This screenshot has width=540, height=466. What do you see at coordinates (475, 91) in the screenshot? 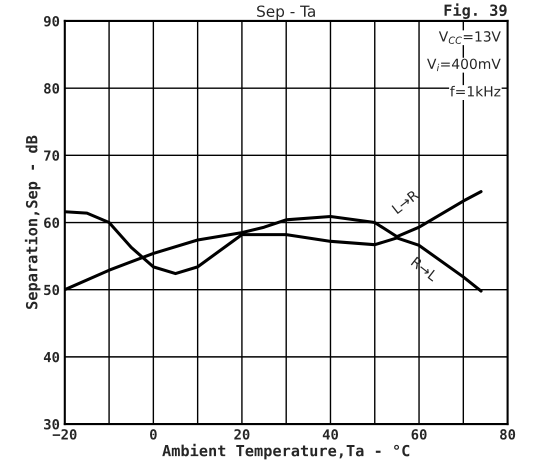
I see `annotation: f=1kHz` at bounding box center [475, 91].